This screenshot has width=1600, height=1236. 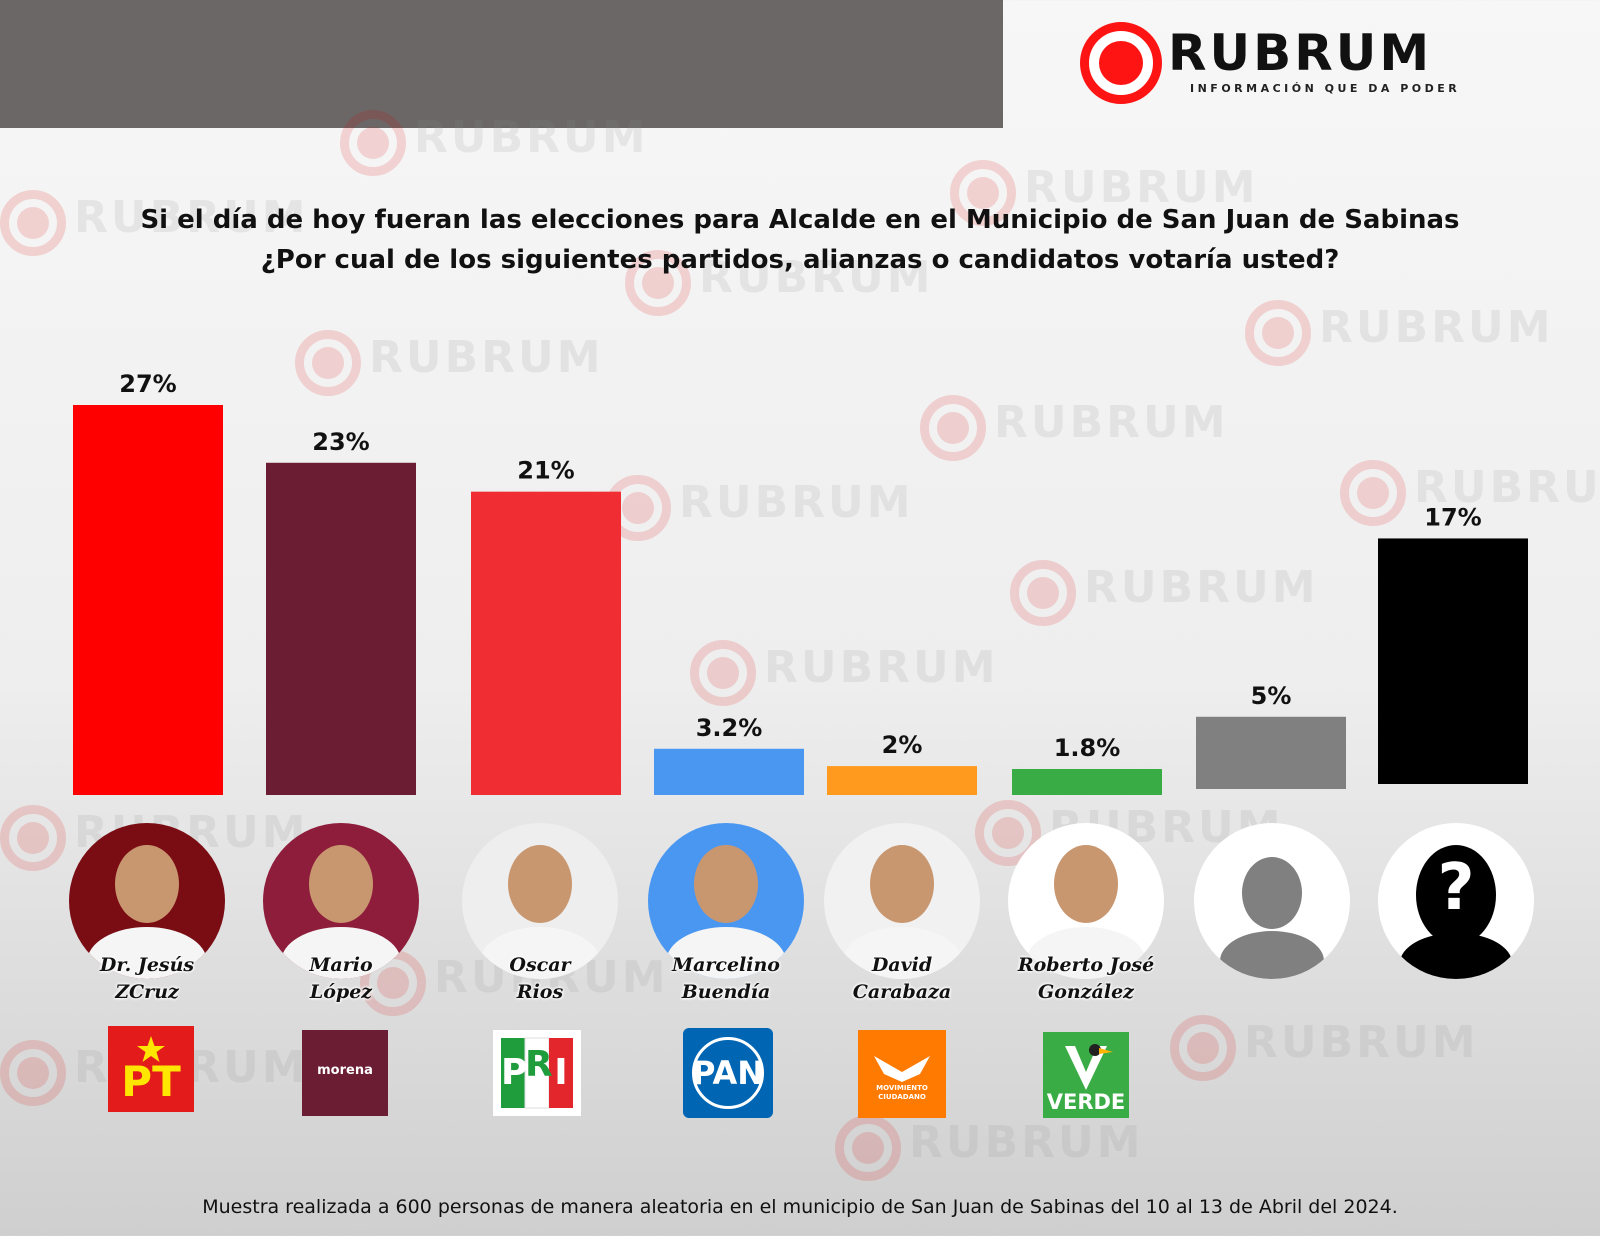 I want to click on brand-dot-icon, so click(x=1121, y=63).